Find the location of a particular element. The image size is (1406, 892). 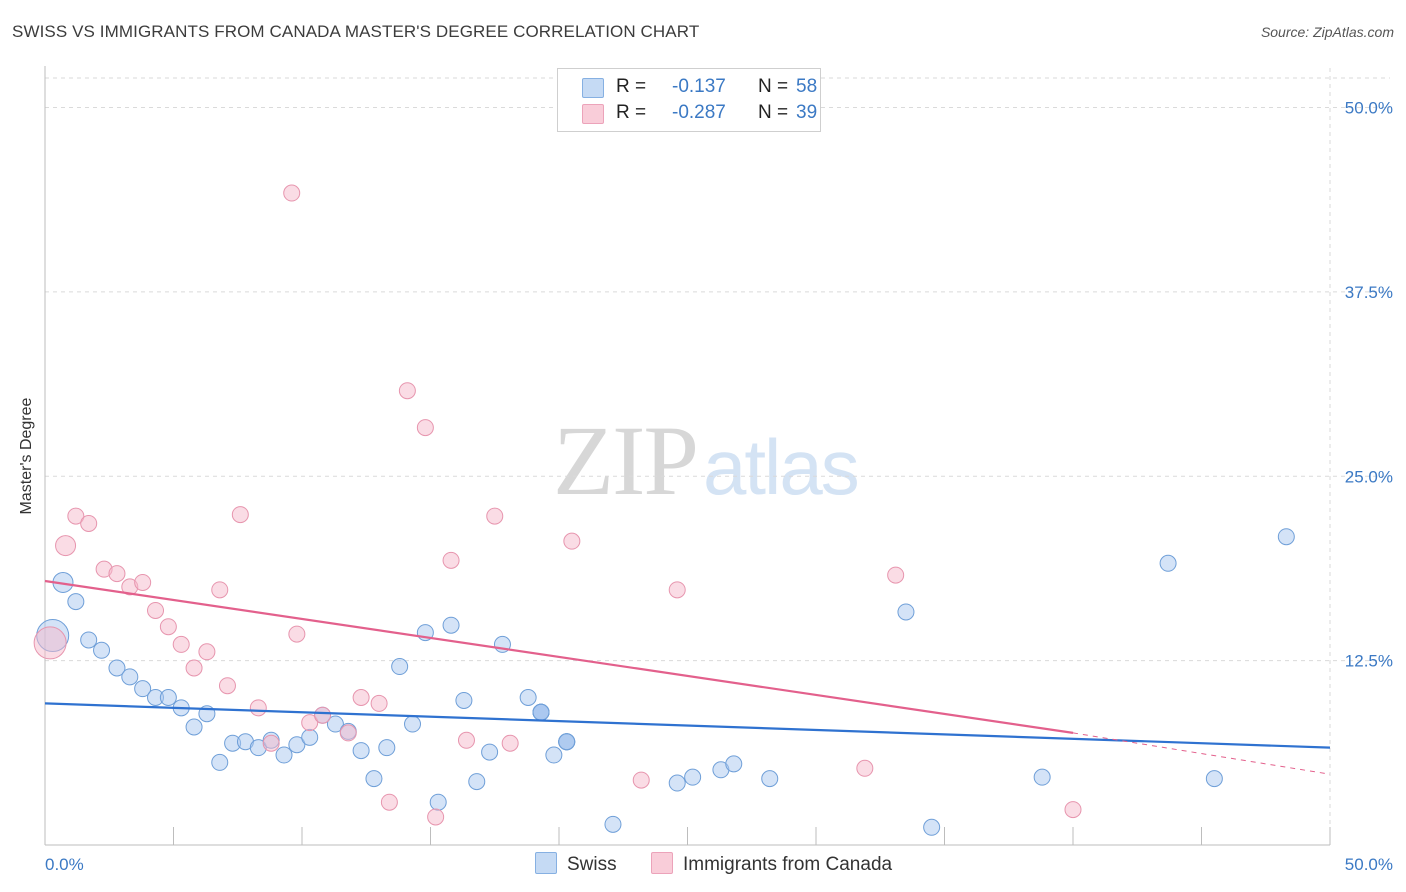

bottom-legend-canada: Immigrants from Canada is located at coordinates (771, 864).